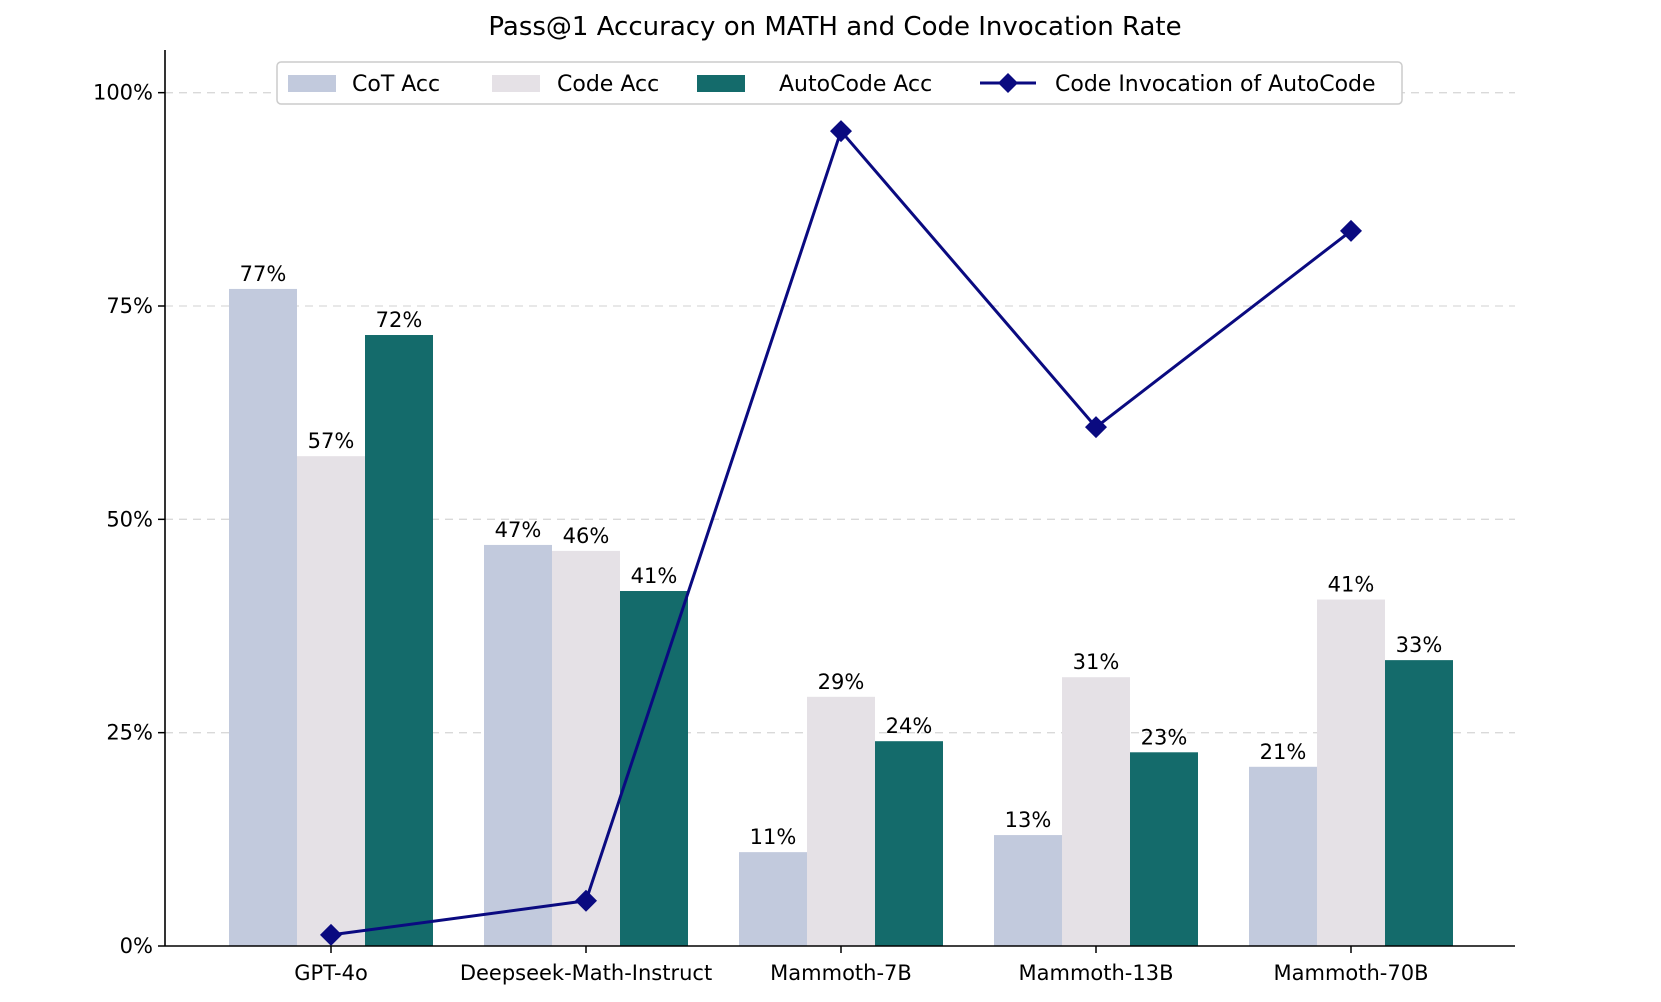 The height and width of the screenshot is (1002, 1661). Describe the element at coordinates (1283, 752) in the screenshot. I see `bar-data-label: 21%` at that location.